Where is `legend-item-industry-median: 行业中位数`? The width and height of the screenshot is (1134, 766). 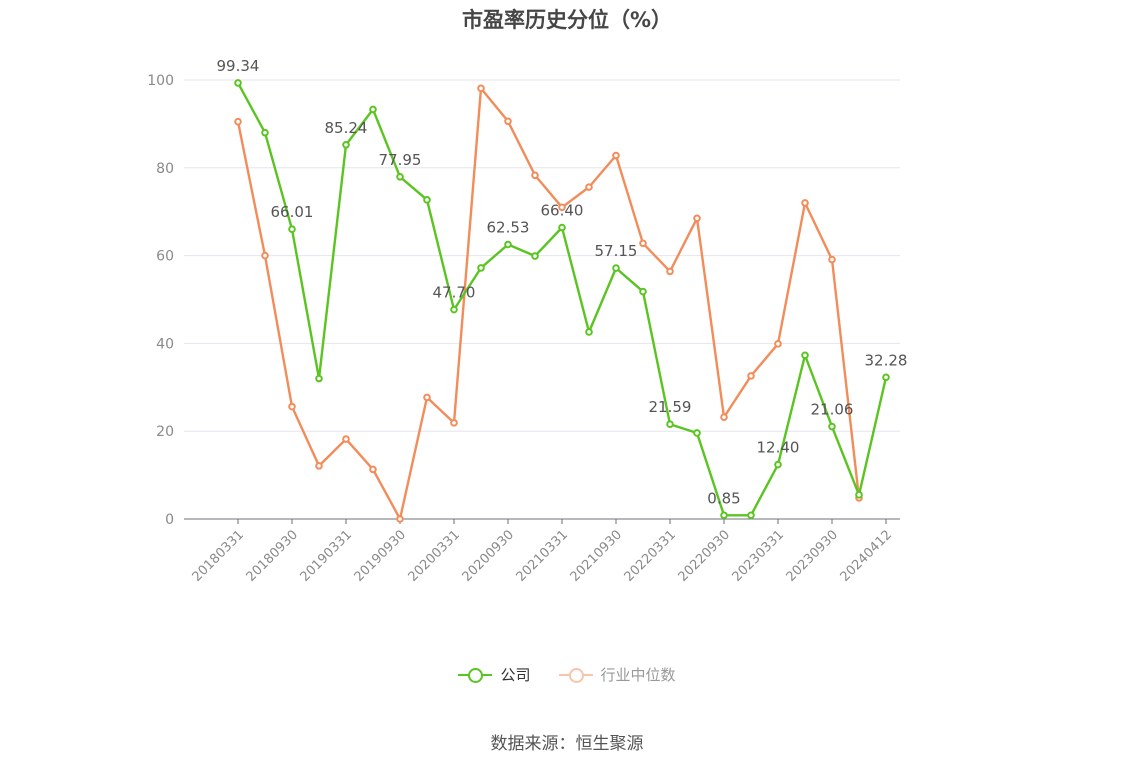 legend-item-industry-median: 行业中位数 is located at coordinates (617, 674).